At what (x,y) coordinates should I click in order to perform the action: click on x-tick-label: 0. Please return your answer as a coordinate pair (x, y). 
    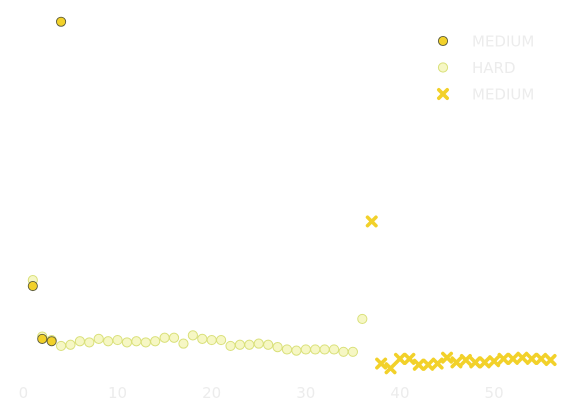
    Looking at the image, I should click on (24, 393).